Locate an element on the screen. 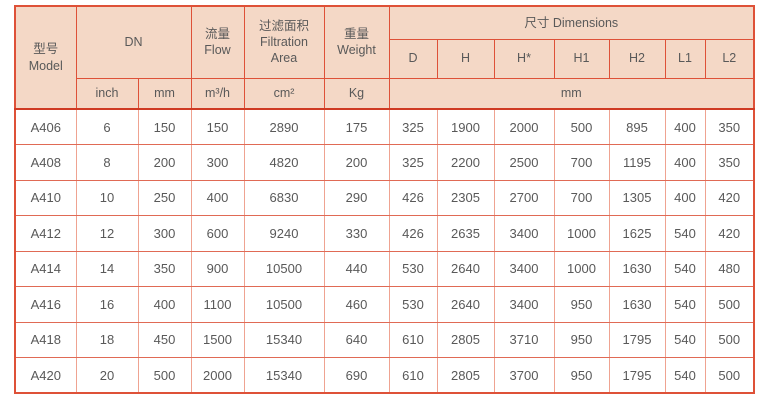 This screenshot has height=413, width=773. cell-dim-h2: 1305 is located at coordinates (637, 197).